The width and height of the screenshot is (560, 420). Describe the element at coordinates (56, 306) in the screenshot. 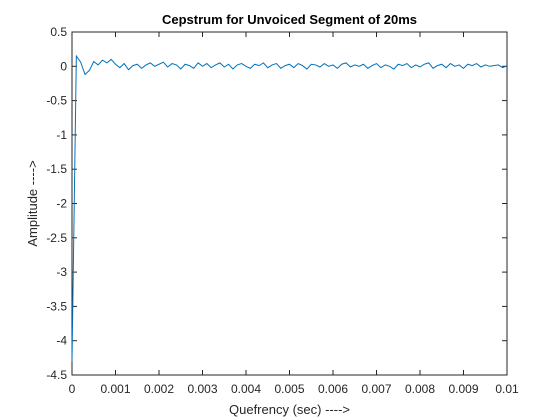

I see `y-tick-label: -3.5` at that location.